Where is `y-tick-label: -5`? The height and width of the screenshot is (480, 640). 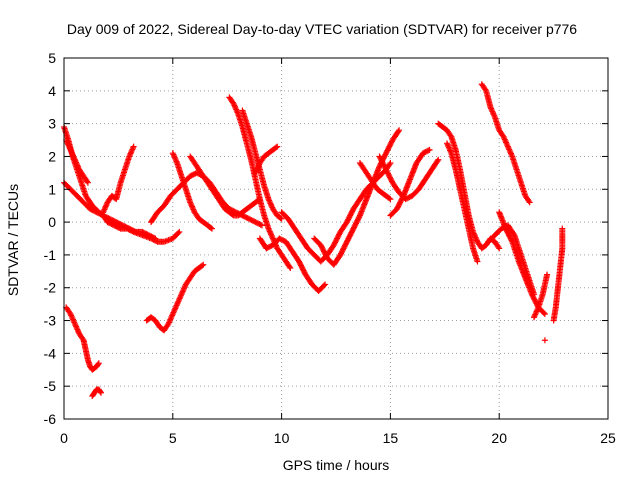
y-tick-label: -5 is located at coordinates (50, 386).